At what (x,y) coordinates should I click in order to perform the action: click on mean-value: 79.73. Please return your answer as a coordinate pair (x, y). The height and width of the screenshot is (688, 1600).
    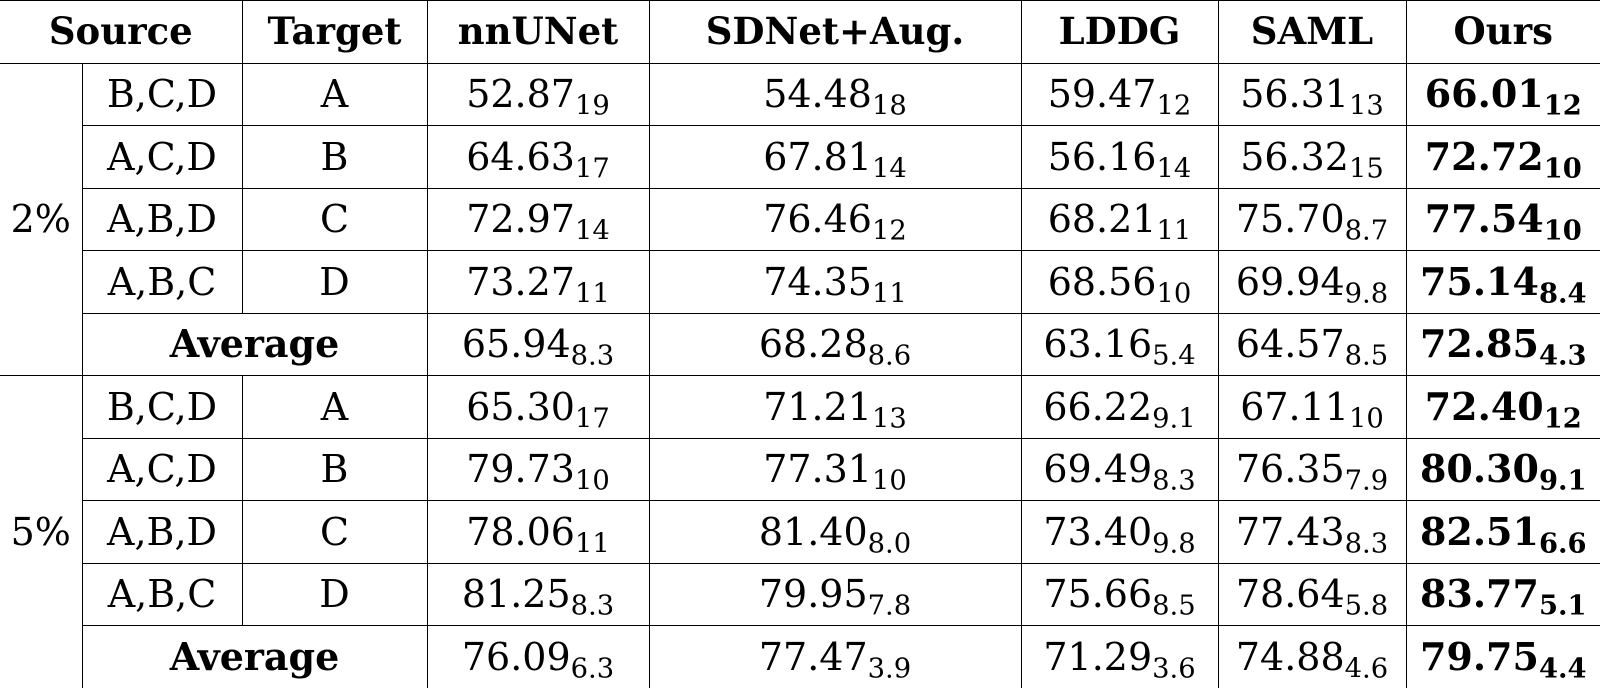
    Looking at the image, I should click on (520, 469).